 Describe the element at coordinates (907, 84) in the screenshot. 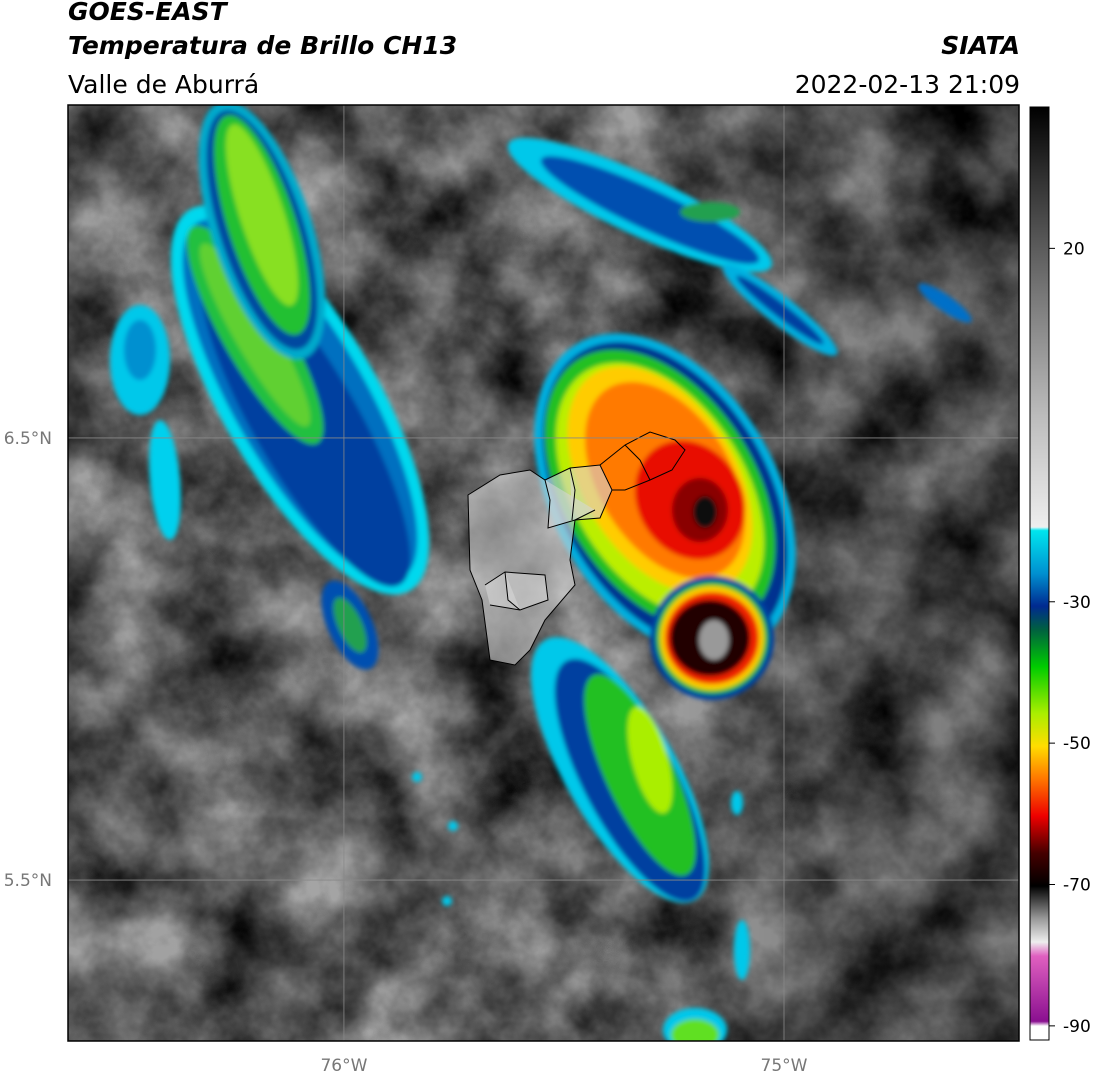

I see `datetime: 2022-02-13 21:09` at that location.